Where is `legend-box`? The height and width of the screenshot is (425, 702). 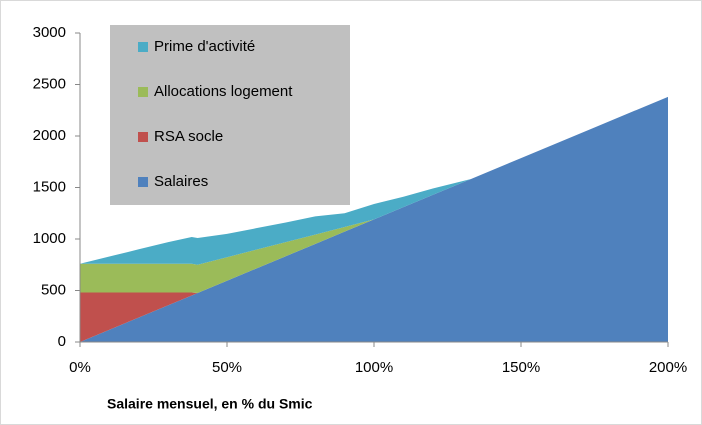
legend-box is located at coordinates (230, 115).